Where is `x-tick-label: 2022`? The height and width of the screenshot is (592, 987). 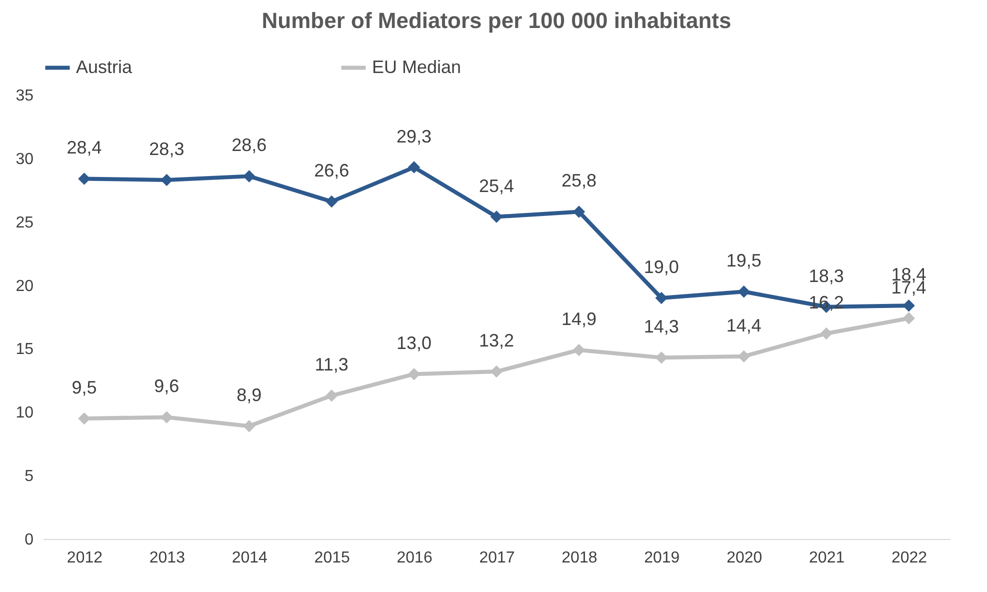 x-tick-label: 2022 is located at coordinates (909, 558).